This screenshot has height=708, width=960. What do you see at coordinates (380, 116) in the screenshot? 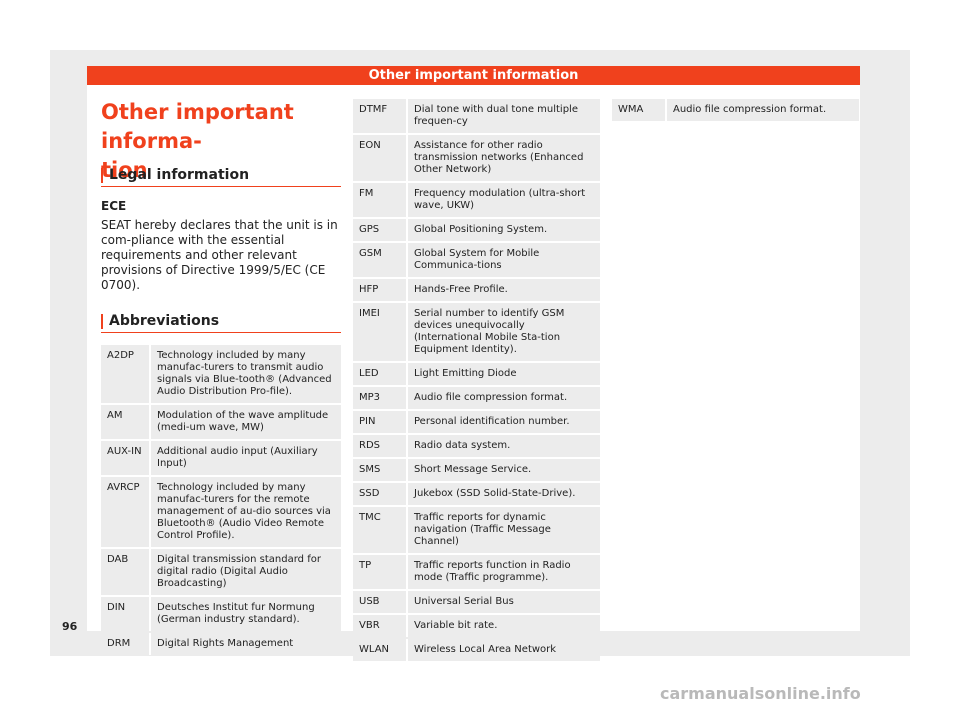
I see `abbreviation-term: DTMF` at bounding box center [380, 116].